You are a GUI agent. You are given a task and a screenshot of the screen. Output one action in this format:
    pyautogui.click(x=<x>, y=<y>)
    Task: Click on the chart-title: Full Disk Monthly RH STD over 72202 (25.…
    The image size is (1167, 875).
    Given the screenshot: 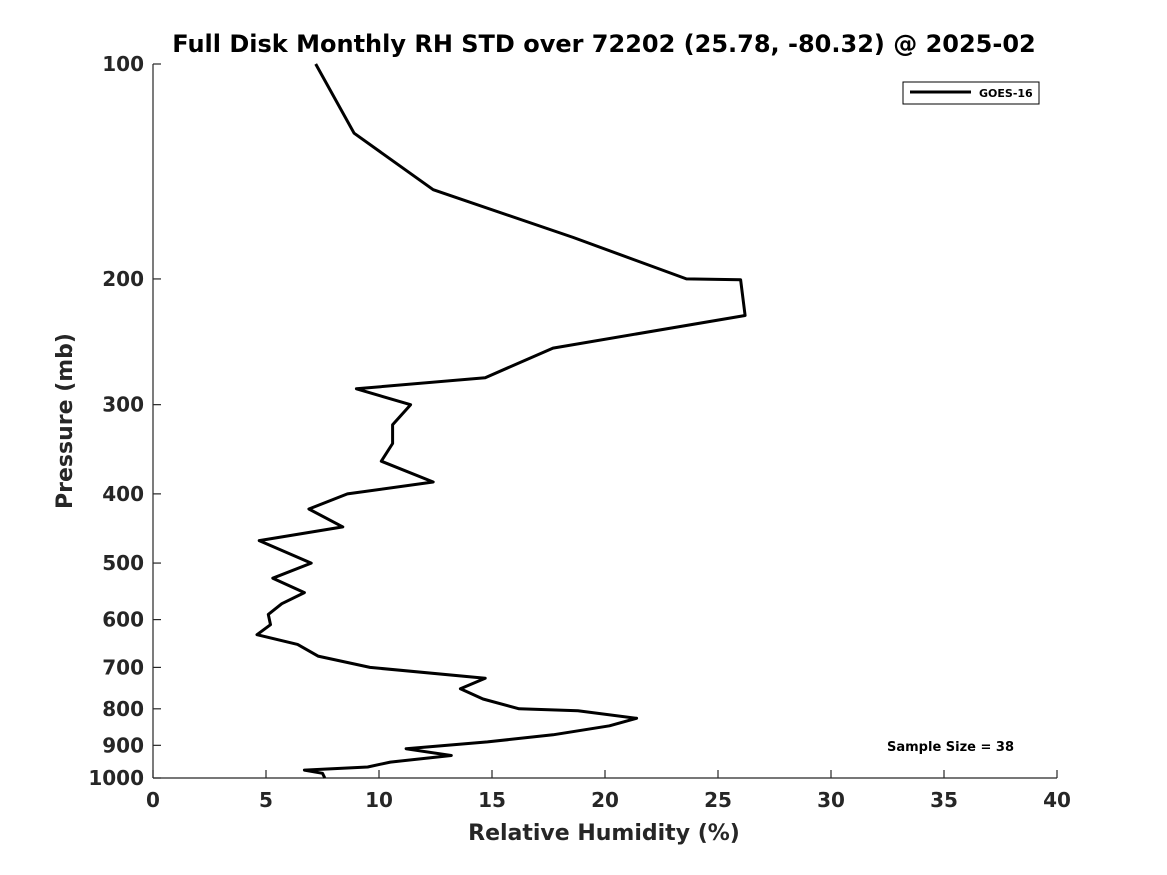 What is the action you would take?
    pyautogui.click(x=603, y=44)
    